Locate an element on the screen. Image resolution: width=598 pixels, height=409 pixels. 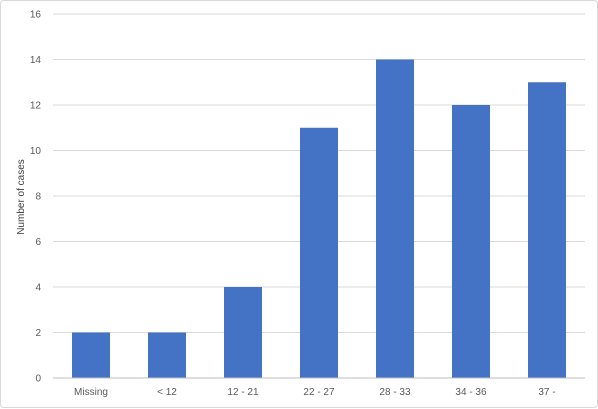
x-tick-label: < 12 is located at coordinates (167, 392).